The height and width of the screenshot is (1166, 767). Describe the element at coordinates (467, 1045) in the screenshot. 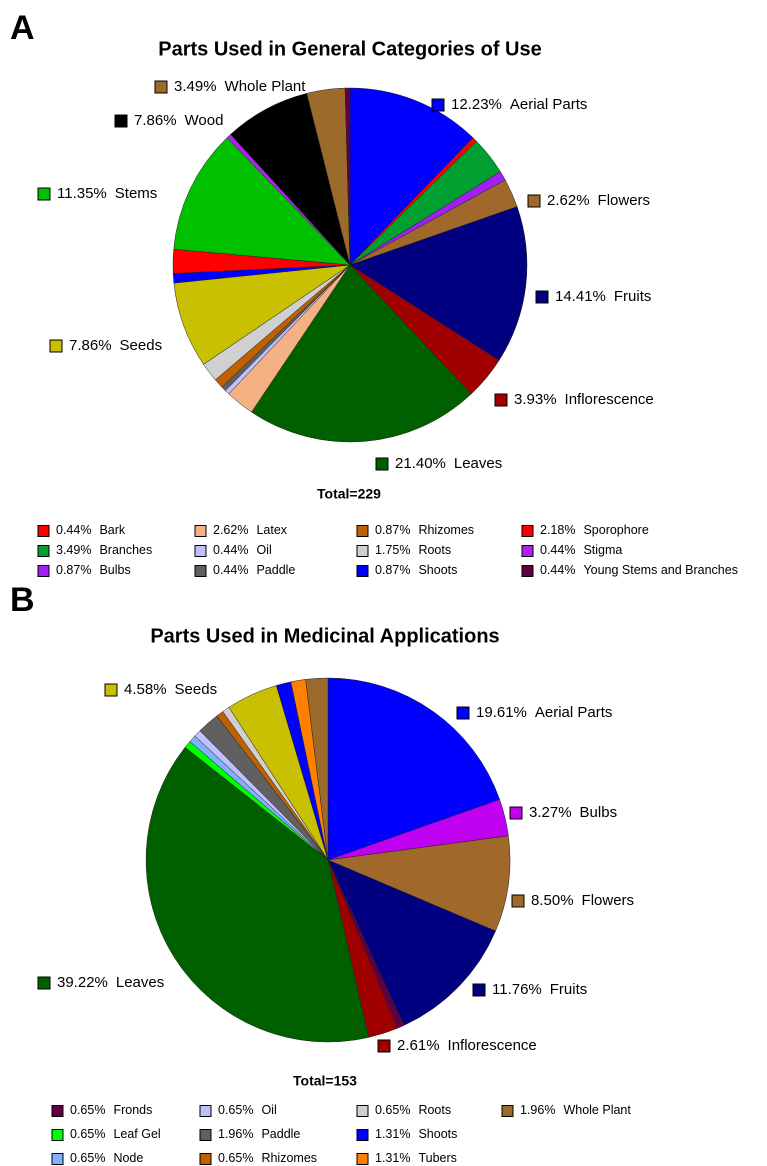

I see `slice-label: 2.61% Inflorescence` at that location.